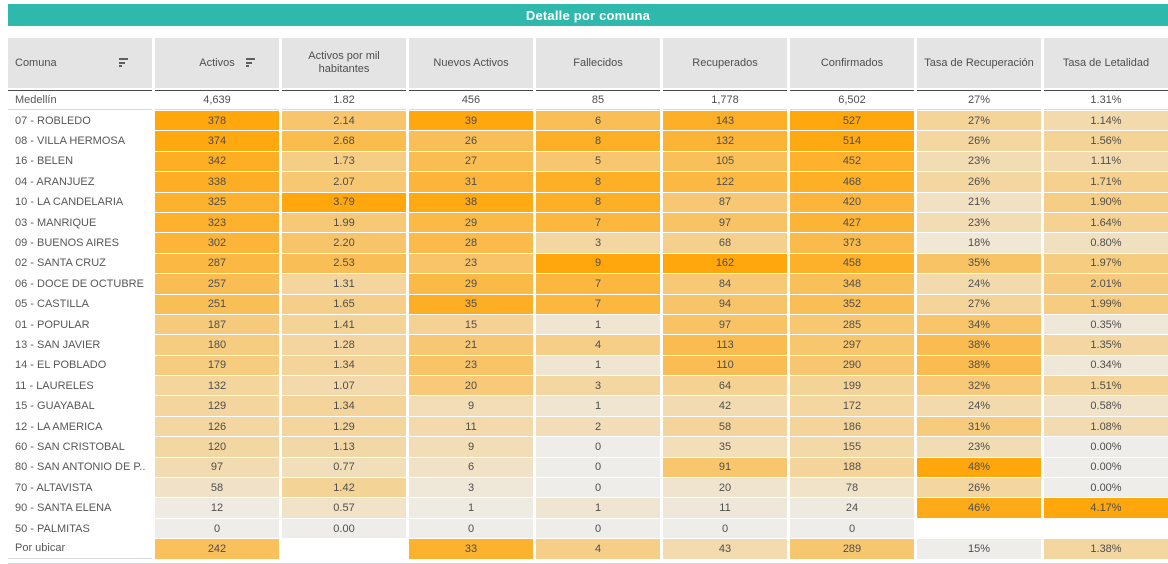  What do you see at coordinates (852, 386) in the screenshot?
I see `heat-cell-confirmados: 199` at bounding box center [852, 386].